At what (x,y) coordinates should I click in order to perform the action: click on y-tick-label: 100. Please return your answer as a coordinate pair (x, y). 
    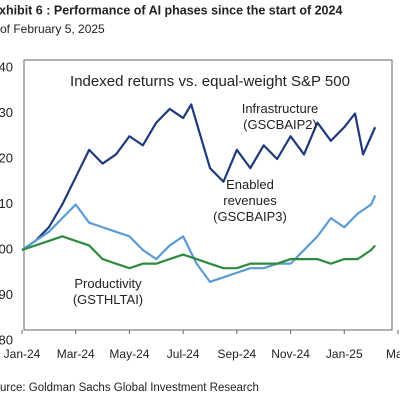
    Looking at the image, I should click on (6, 248).